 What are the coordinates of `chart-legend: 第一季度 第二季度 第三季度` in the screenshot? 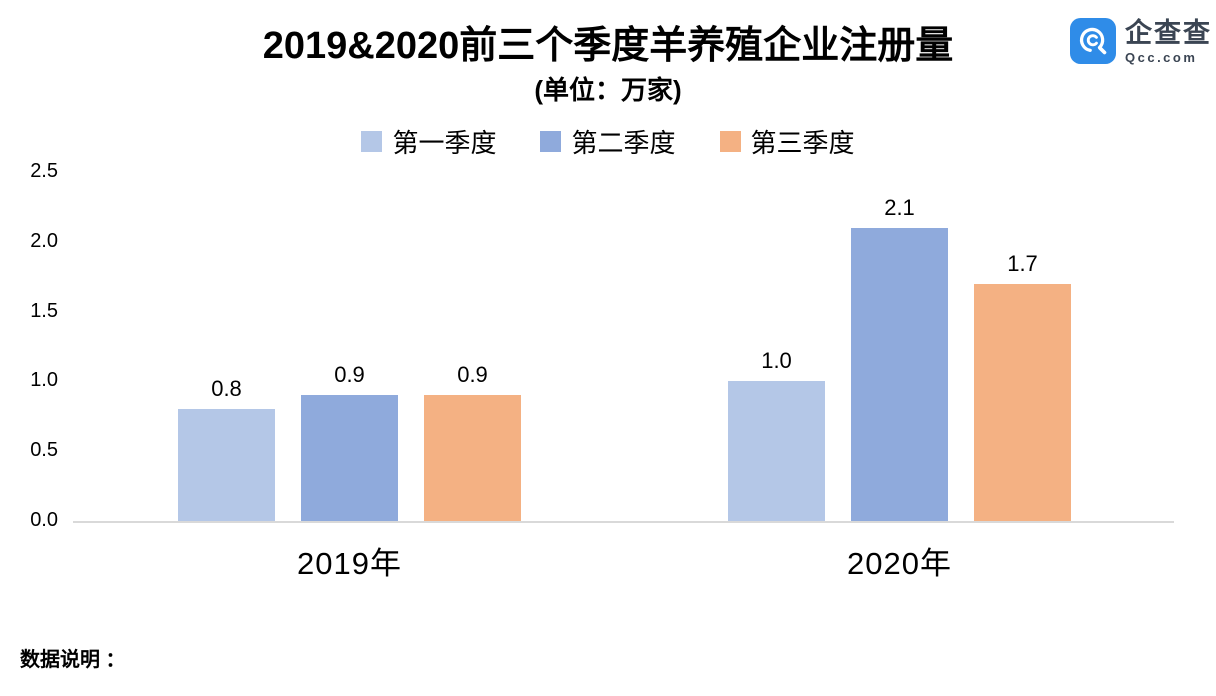 It's located at (608, 141).